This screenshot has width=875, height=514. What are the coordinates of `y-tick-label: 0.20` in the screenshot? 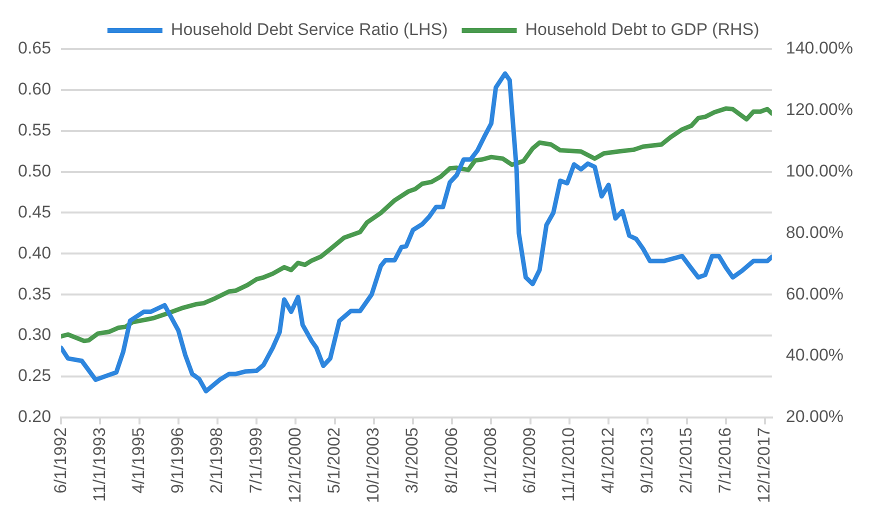 It's located at (35, 416).